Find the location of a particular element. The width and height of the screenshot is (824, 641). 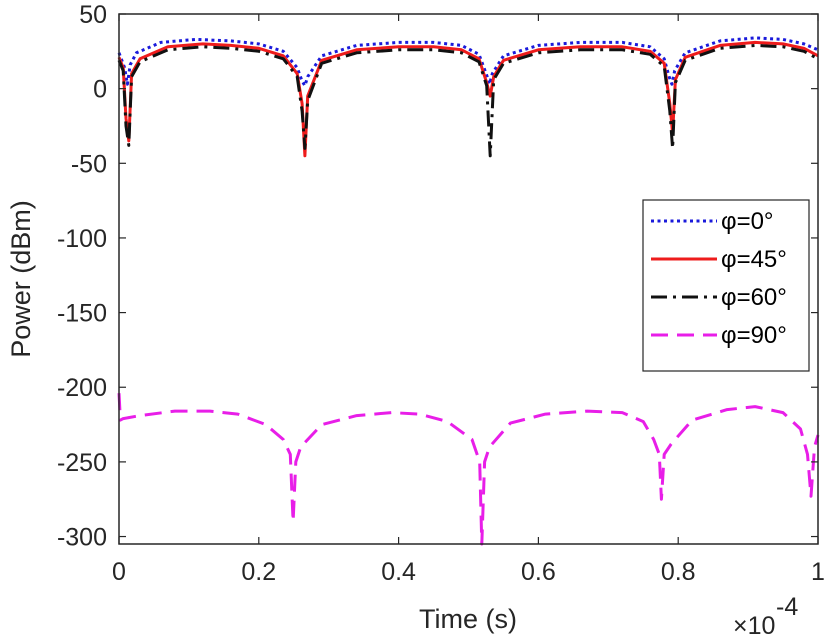

legend-label-3: φ=60° is located at coordinates (754, 297).